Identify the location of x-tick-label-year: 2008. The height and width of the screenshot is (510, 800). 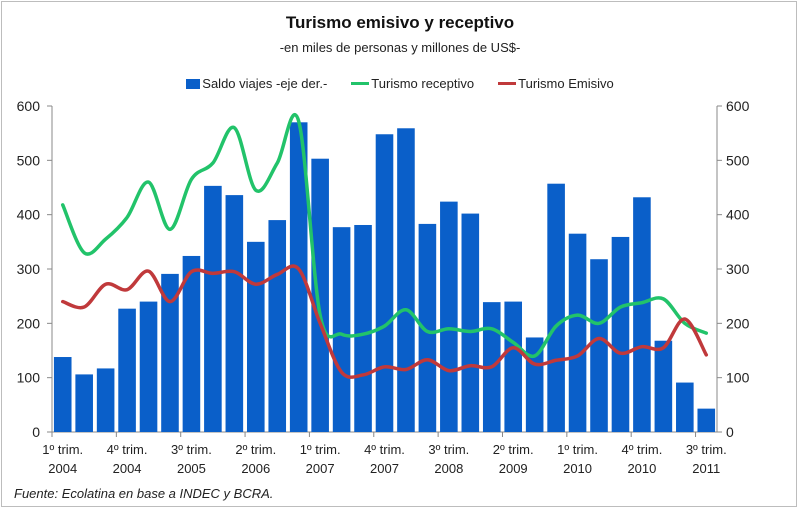
(448, 468).